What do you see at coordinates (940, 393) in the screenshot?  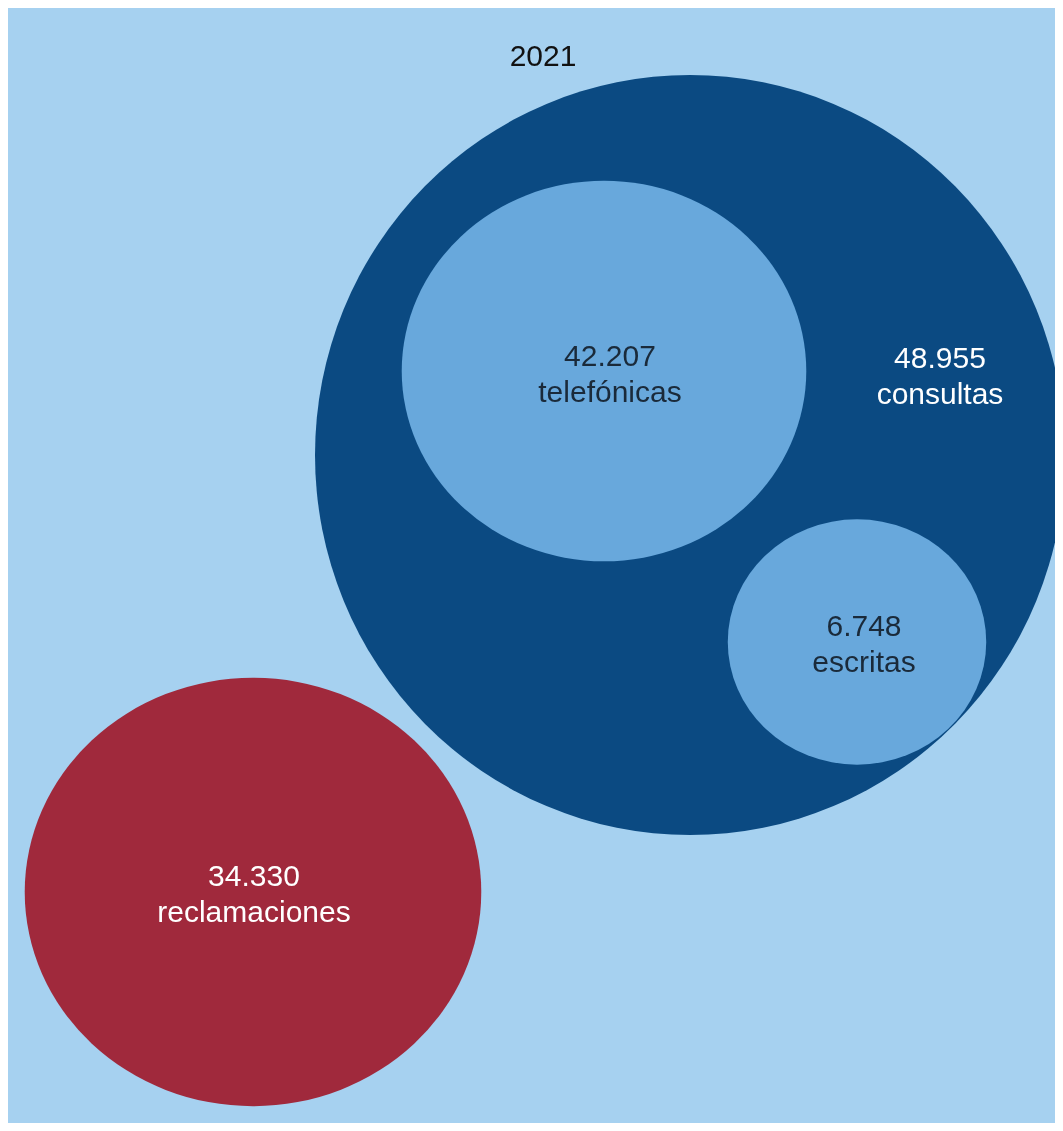 I see `category-label: consultas` at bounding box center [940, 393].